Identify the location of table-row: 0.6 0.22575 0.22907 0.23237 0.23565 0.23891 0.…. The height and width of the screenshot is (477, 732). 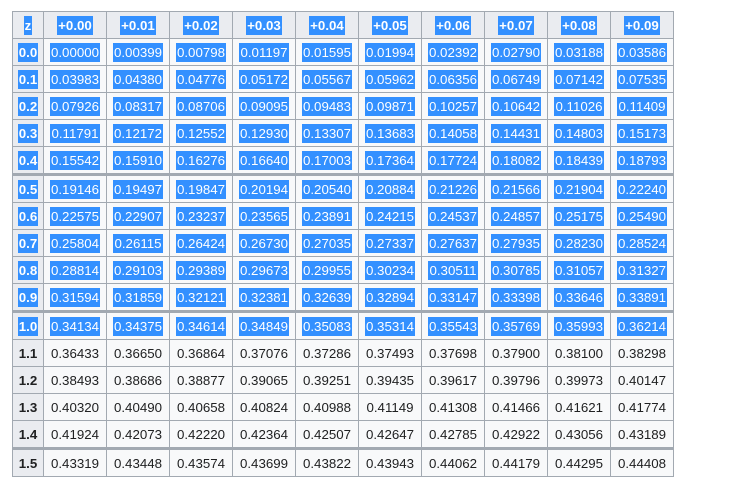
(343, 216).